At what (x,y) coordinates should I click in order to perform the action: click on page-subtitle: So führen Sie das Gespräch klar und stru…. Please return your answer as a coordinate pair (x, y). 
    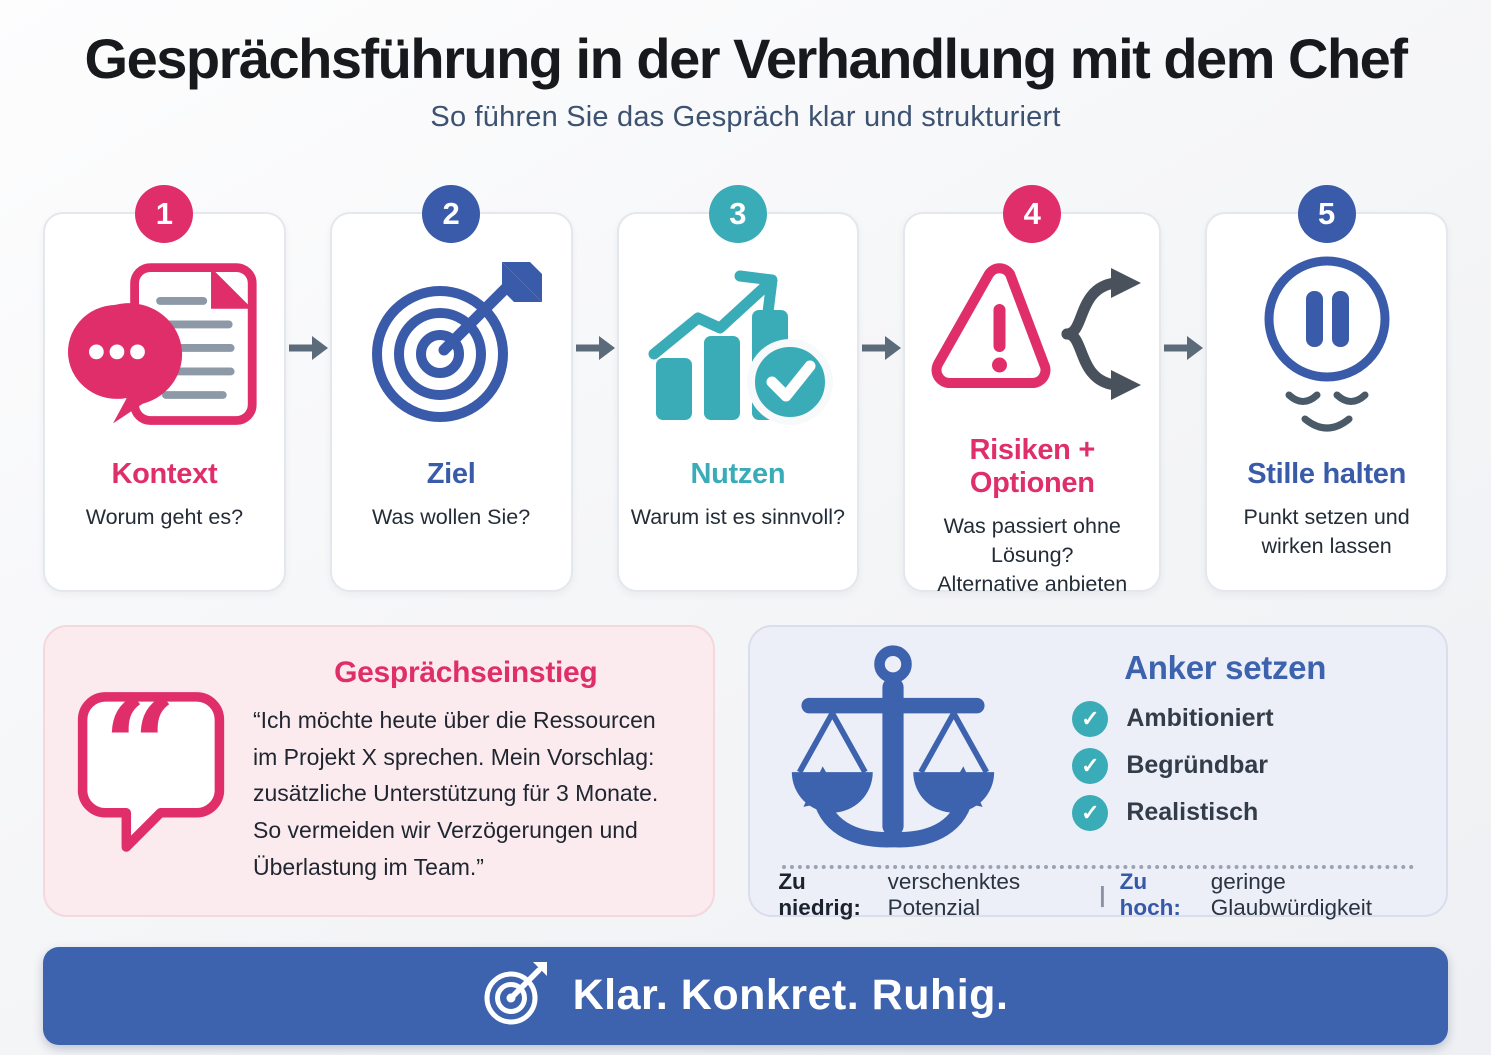
    Looking at the image, I should click on (745, 116).